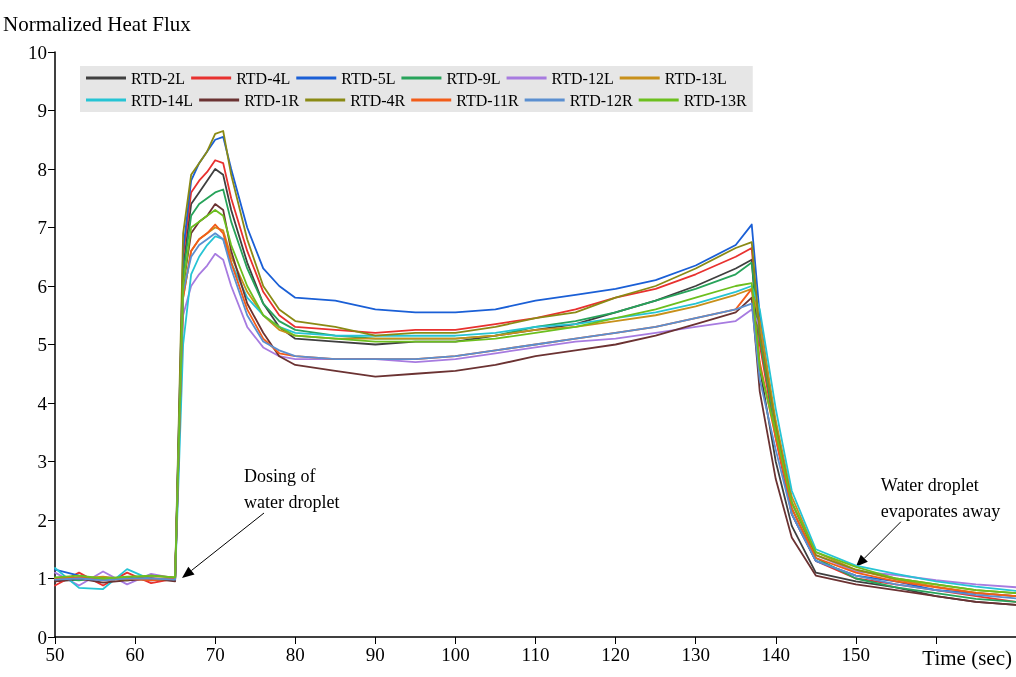  Describe the element at coordinates (158, 78) in the screenshot. I see `legend-label: RTD-2L` at that location.